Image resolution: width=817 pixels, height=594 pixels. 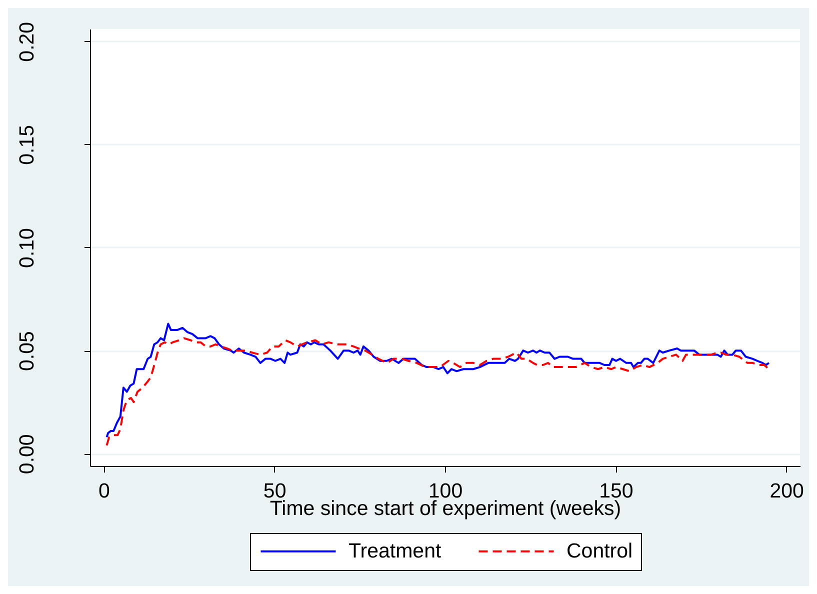 I want to click on legend-label: Treatment, so click(x=395, y=550).